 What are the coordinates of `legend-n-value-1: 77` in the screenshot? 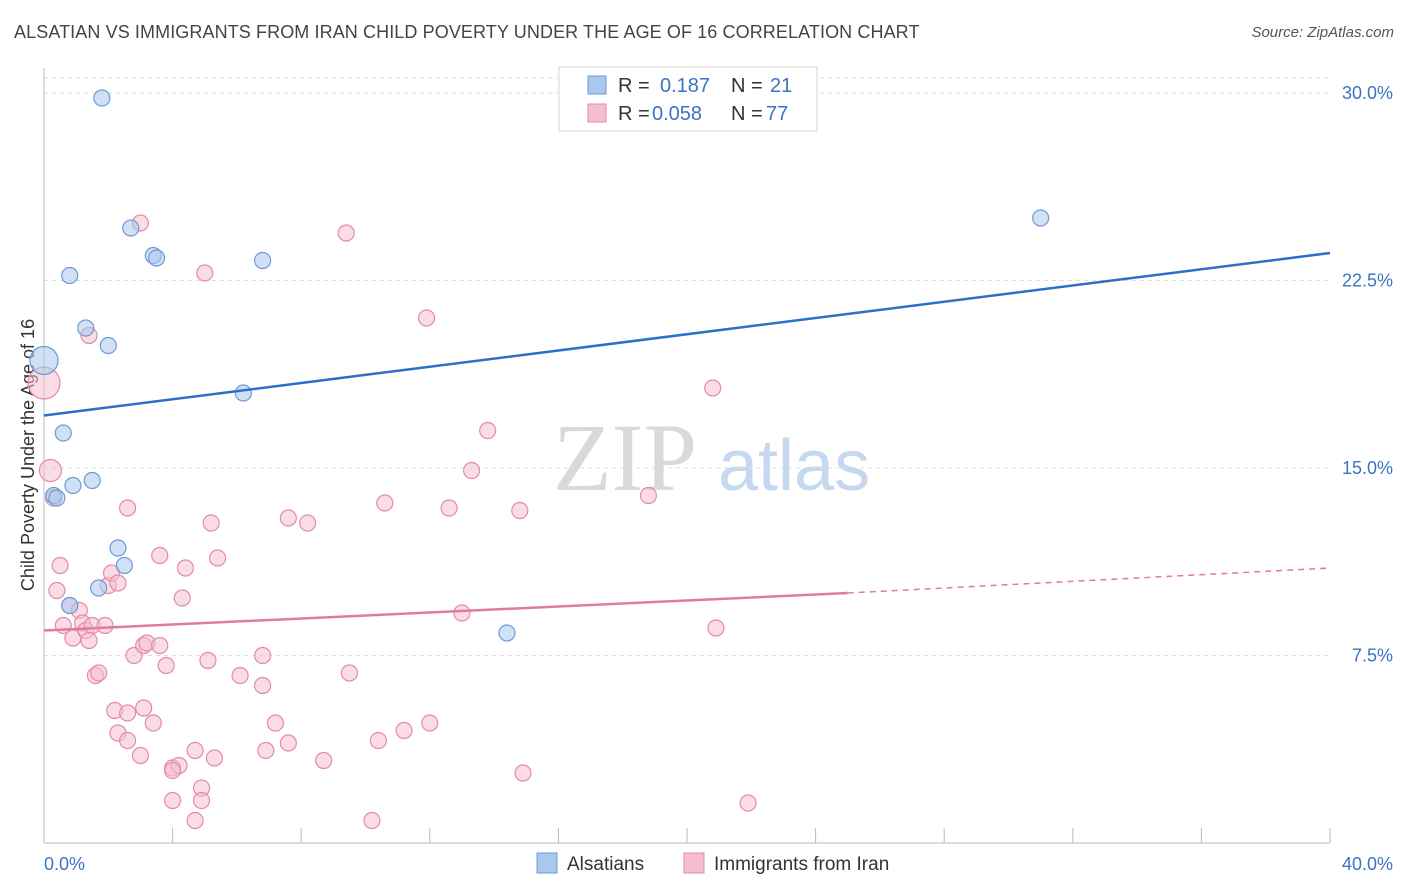 It's located at (777, 114).